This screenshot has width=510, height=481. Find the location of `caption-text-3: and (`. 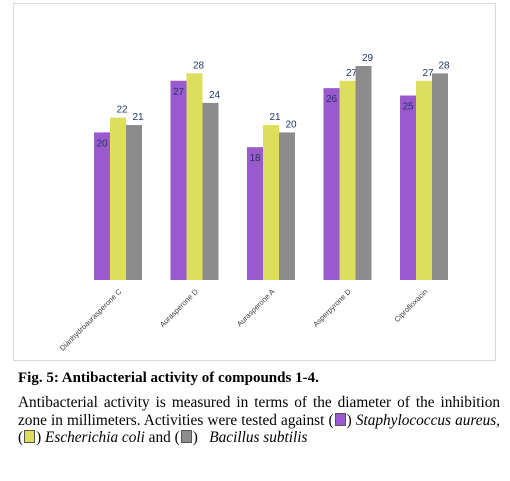

caption-text-3: and ( is located at coordinates (162, 437).